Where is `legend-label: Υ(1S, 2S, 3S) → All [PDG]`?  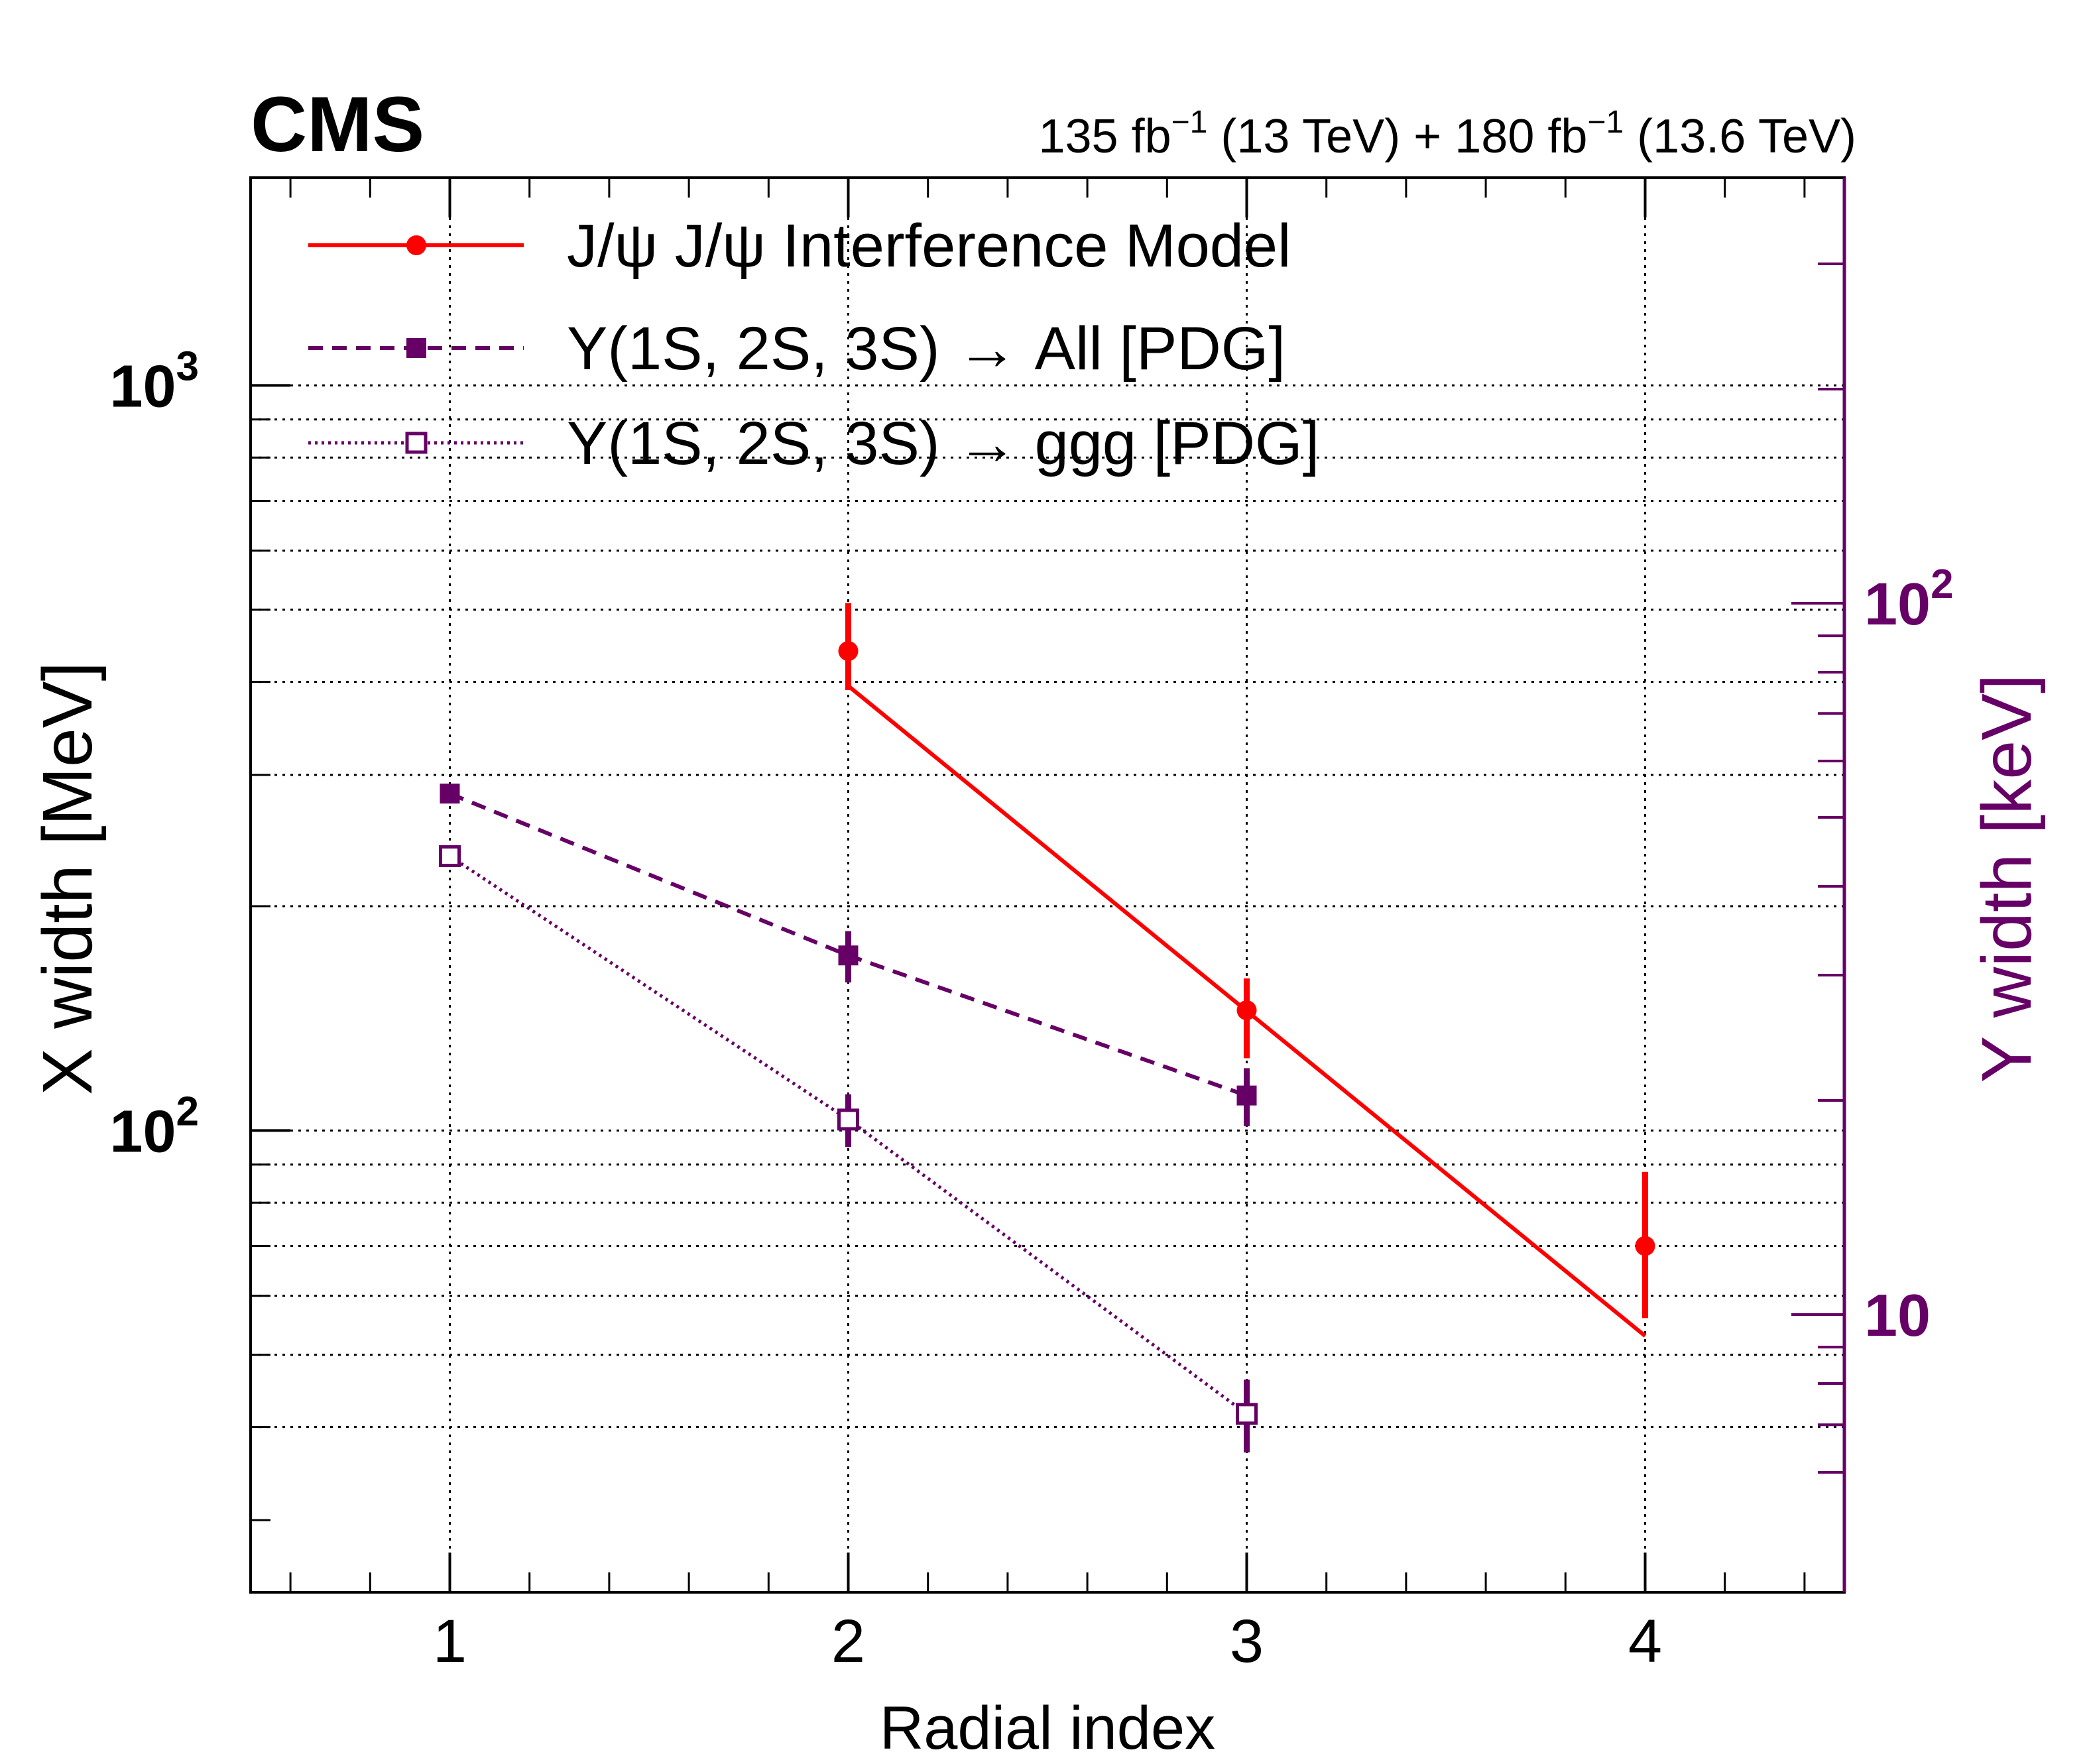
legend-label: Υ(1S, 2S, 3S) → All [PDG] is located at coordinates (926, 348).